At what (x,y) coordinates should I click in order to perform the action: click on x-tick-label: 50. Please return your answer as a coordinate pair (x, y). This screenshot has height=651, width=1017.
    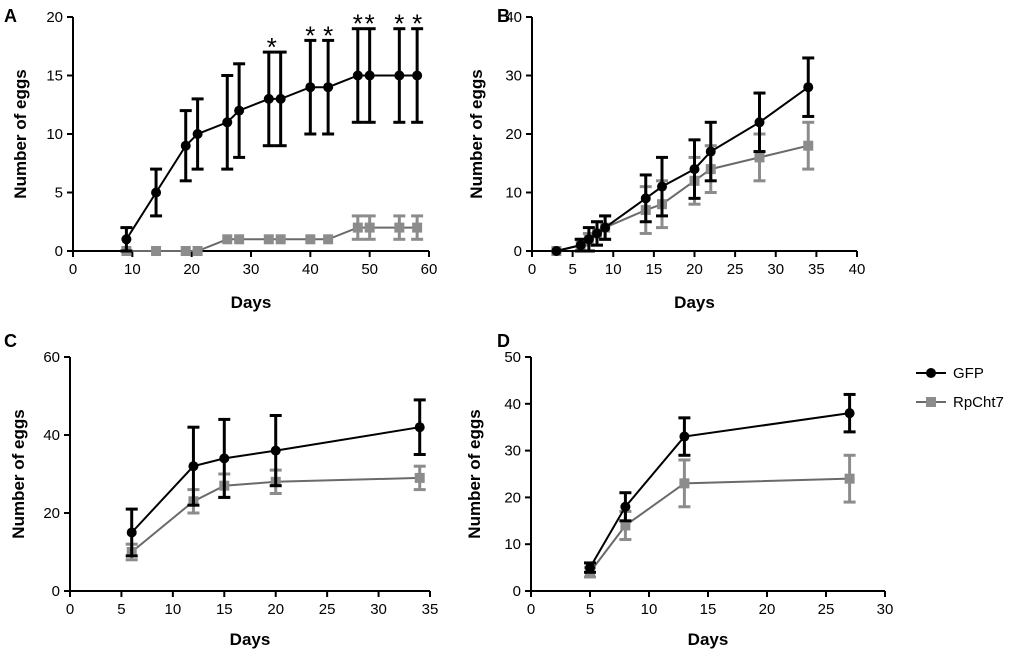
    Looking at the image, I should click on (369, 269).